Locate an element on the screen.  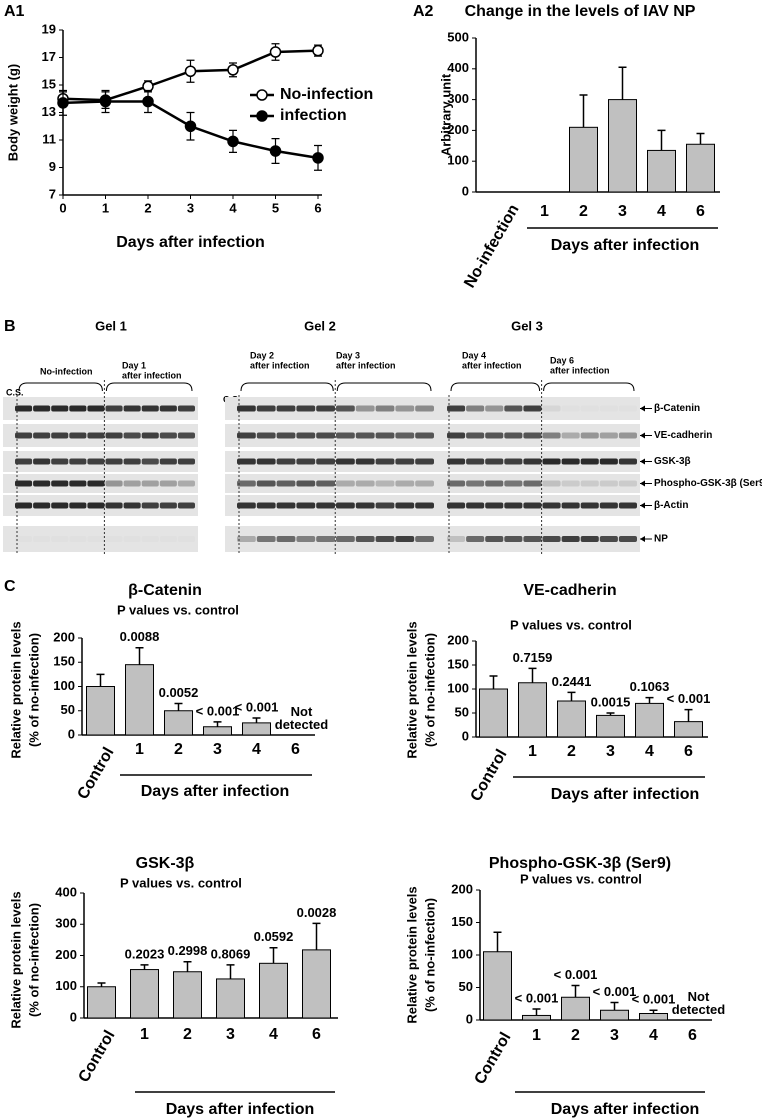
legend-label: No-infection is located at coordinates (326, 94).